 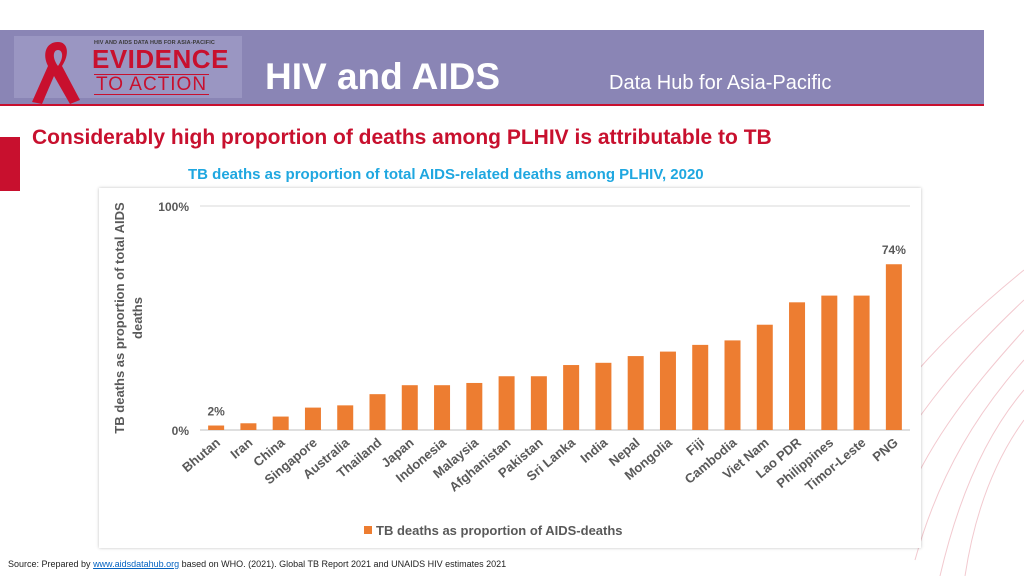 What do you see at coordinates (571, 397) in the screenshot?
I see `bar-sri-lanka` at bounding box center [571, 397].